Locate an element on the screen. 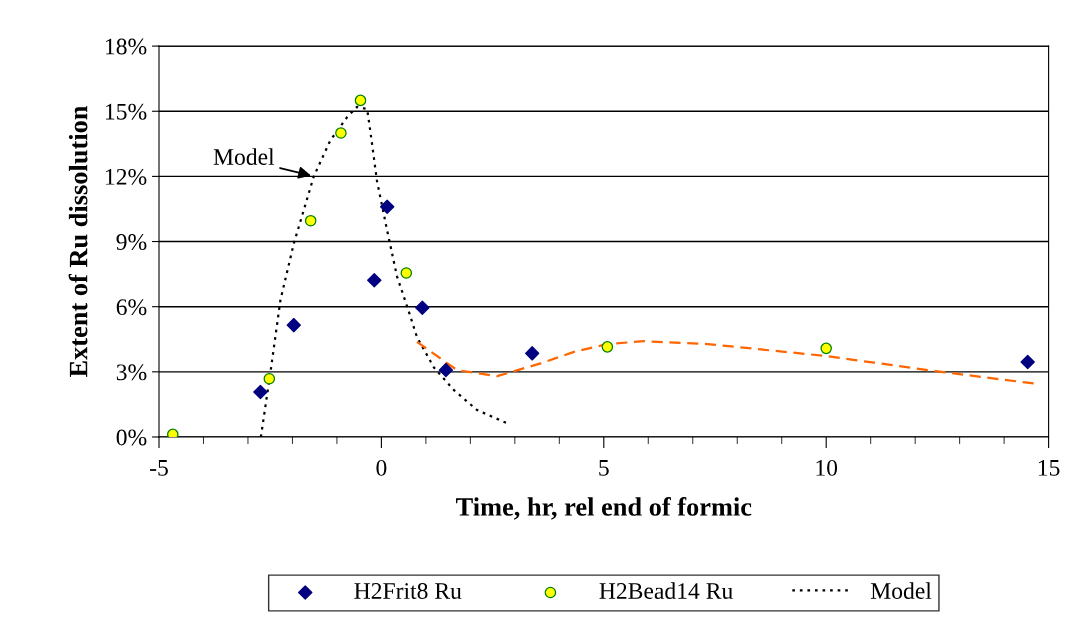 This screenshot has height=623, width=1070. y-tick-label: 6% is located at coordinates (131, 307).